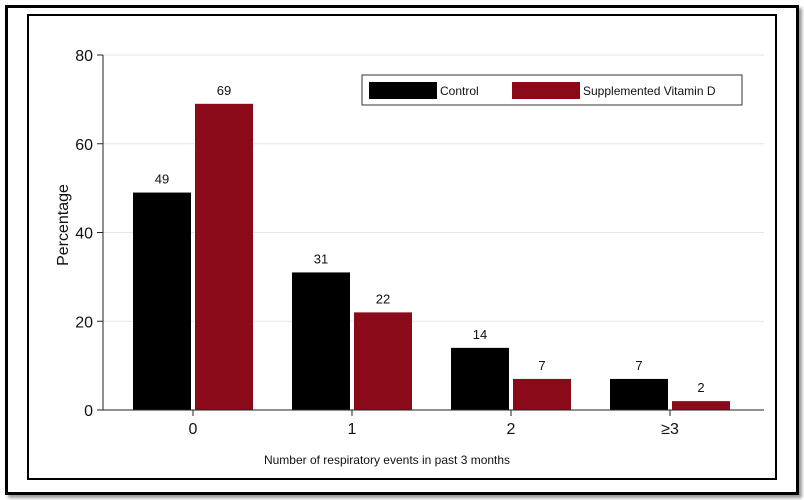  What do you see at coordinates (383, 298) in the screenshot?
I see `data-label: 22` at bounding box center [383, 298].